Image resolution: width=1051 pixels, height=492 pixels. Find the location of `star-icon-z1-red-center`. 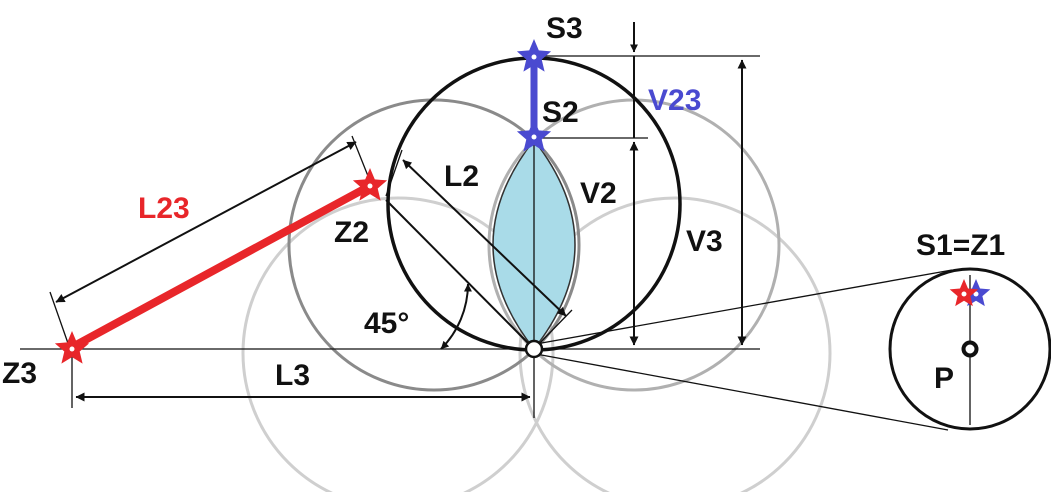

star-icon-z1-red-center is located at coordinates (964, 294).